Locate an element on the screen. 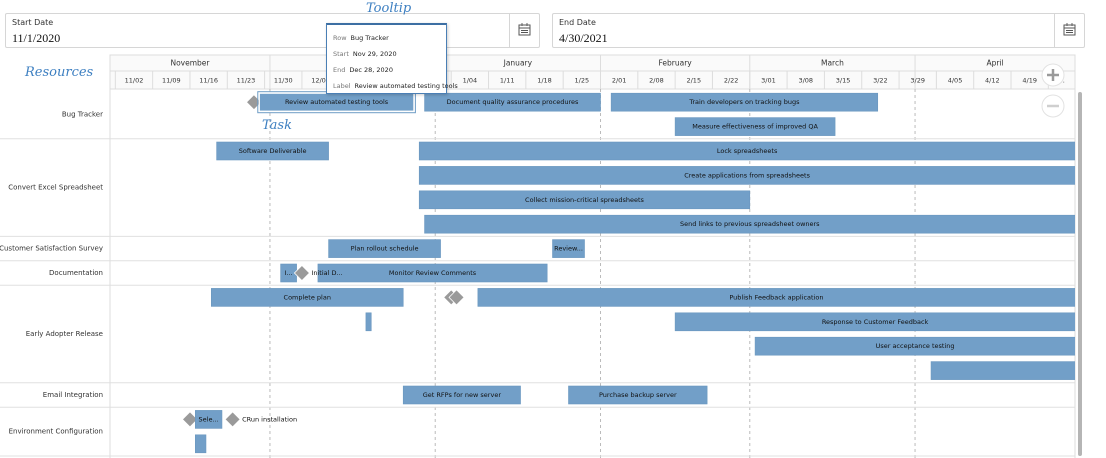  week-label: 3/29 is located at coordinates (917, 81).